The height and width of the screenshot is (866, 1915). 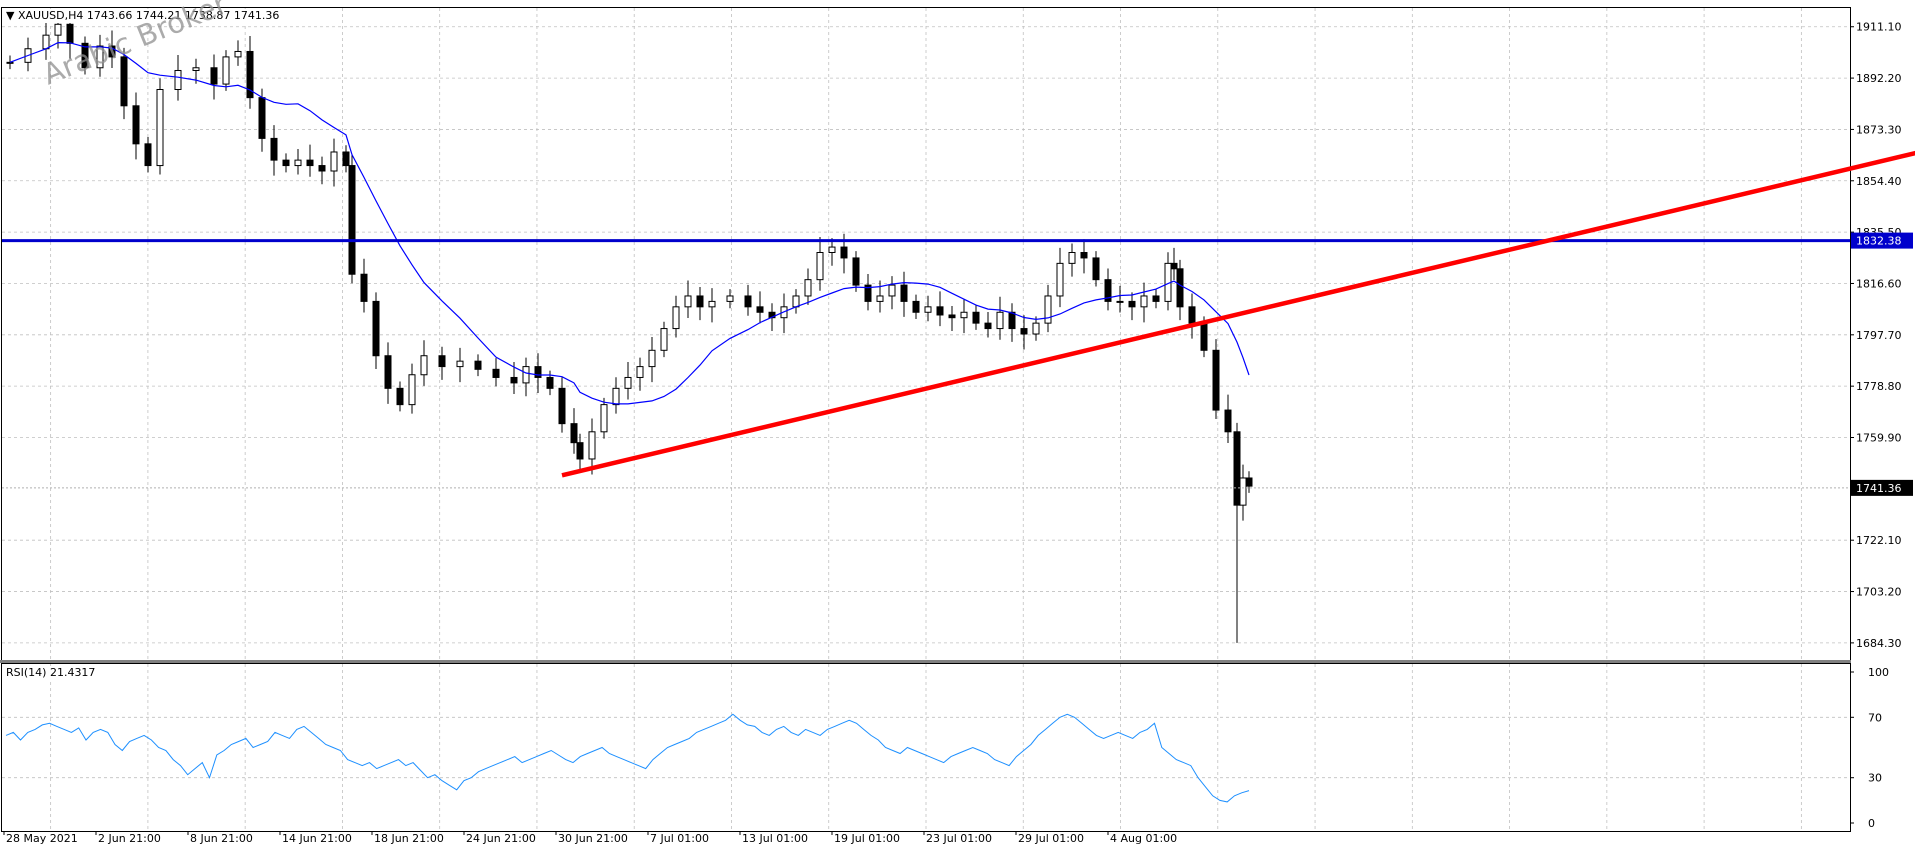 What do you see at coordinates (775, 838) in the screenshot?
I see `time-tick-label: 13 Jul 01:00` at bounding box center [775, 838].